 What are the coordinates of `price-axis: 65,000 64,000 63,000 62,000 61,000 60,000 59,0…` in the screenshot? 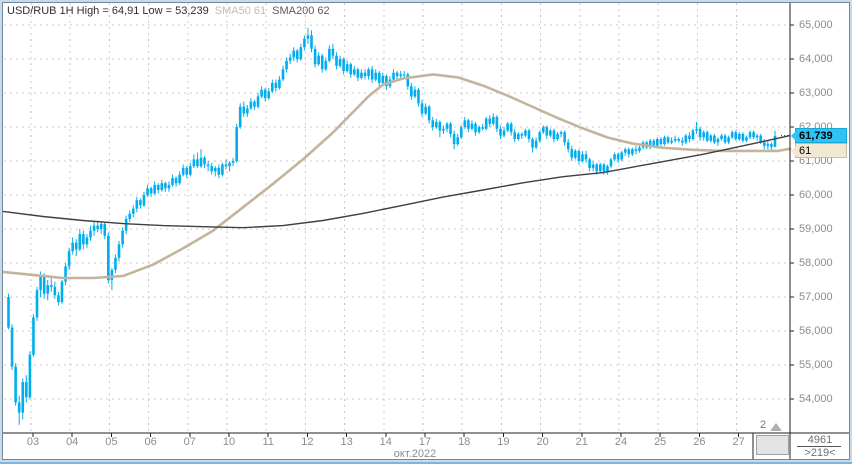 It's located at (820, 218).